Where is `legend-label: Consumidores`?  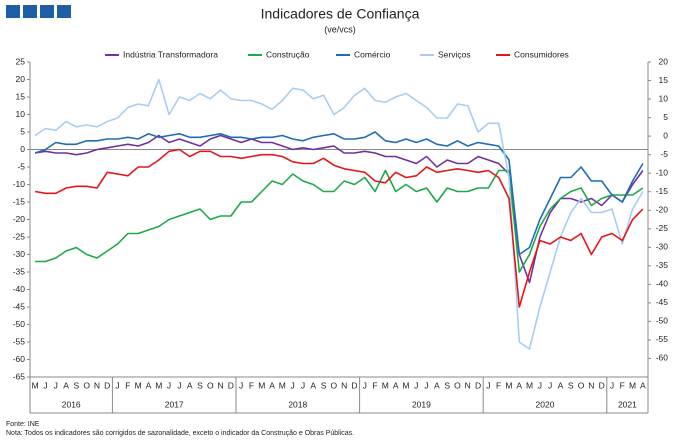
legend-label: Consumidores is located at coordinates (541, 54).